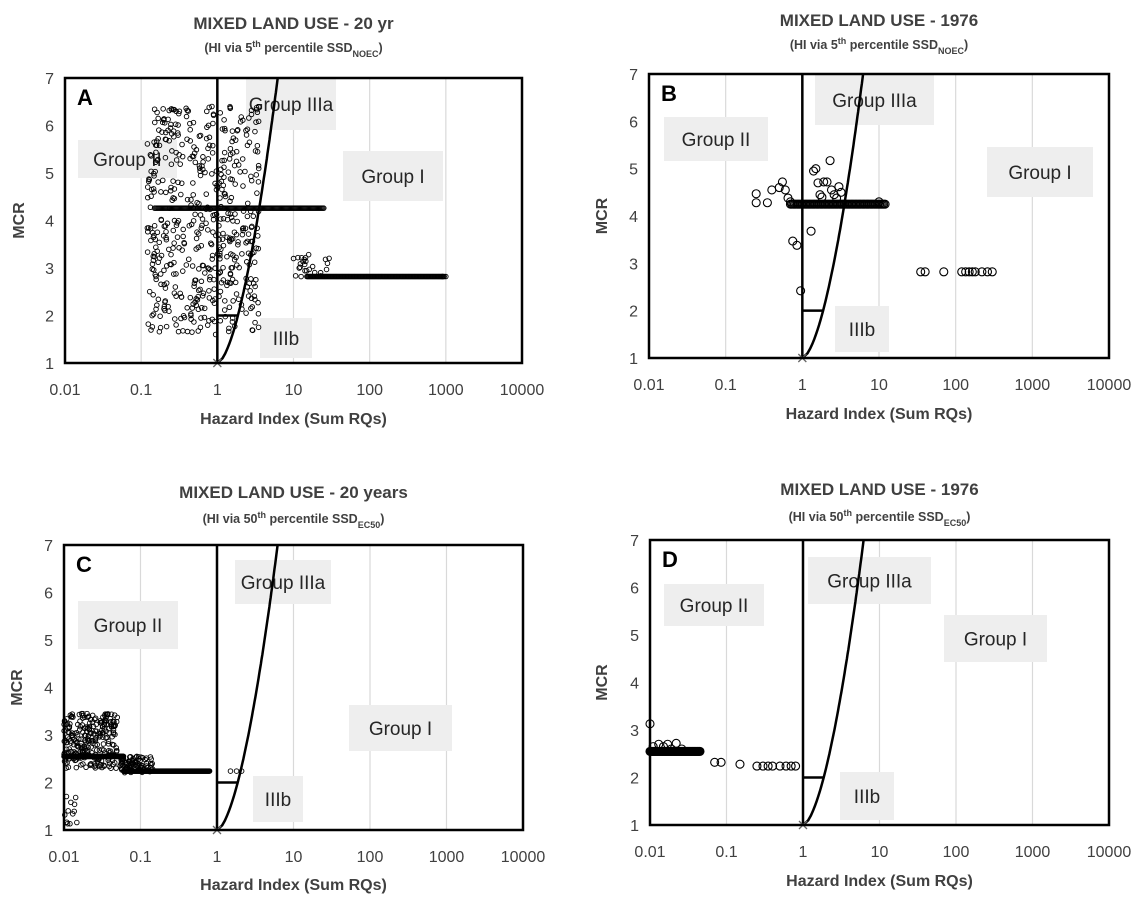  I want to click on x-tick-label: 1000, so click(447, 857).